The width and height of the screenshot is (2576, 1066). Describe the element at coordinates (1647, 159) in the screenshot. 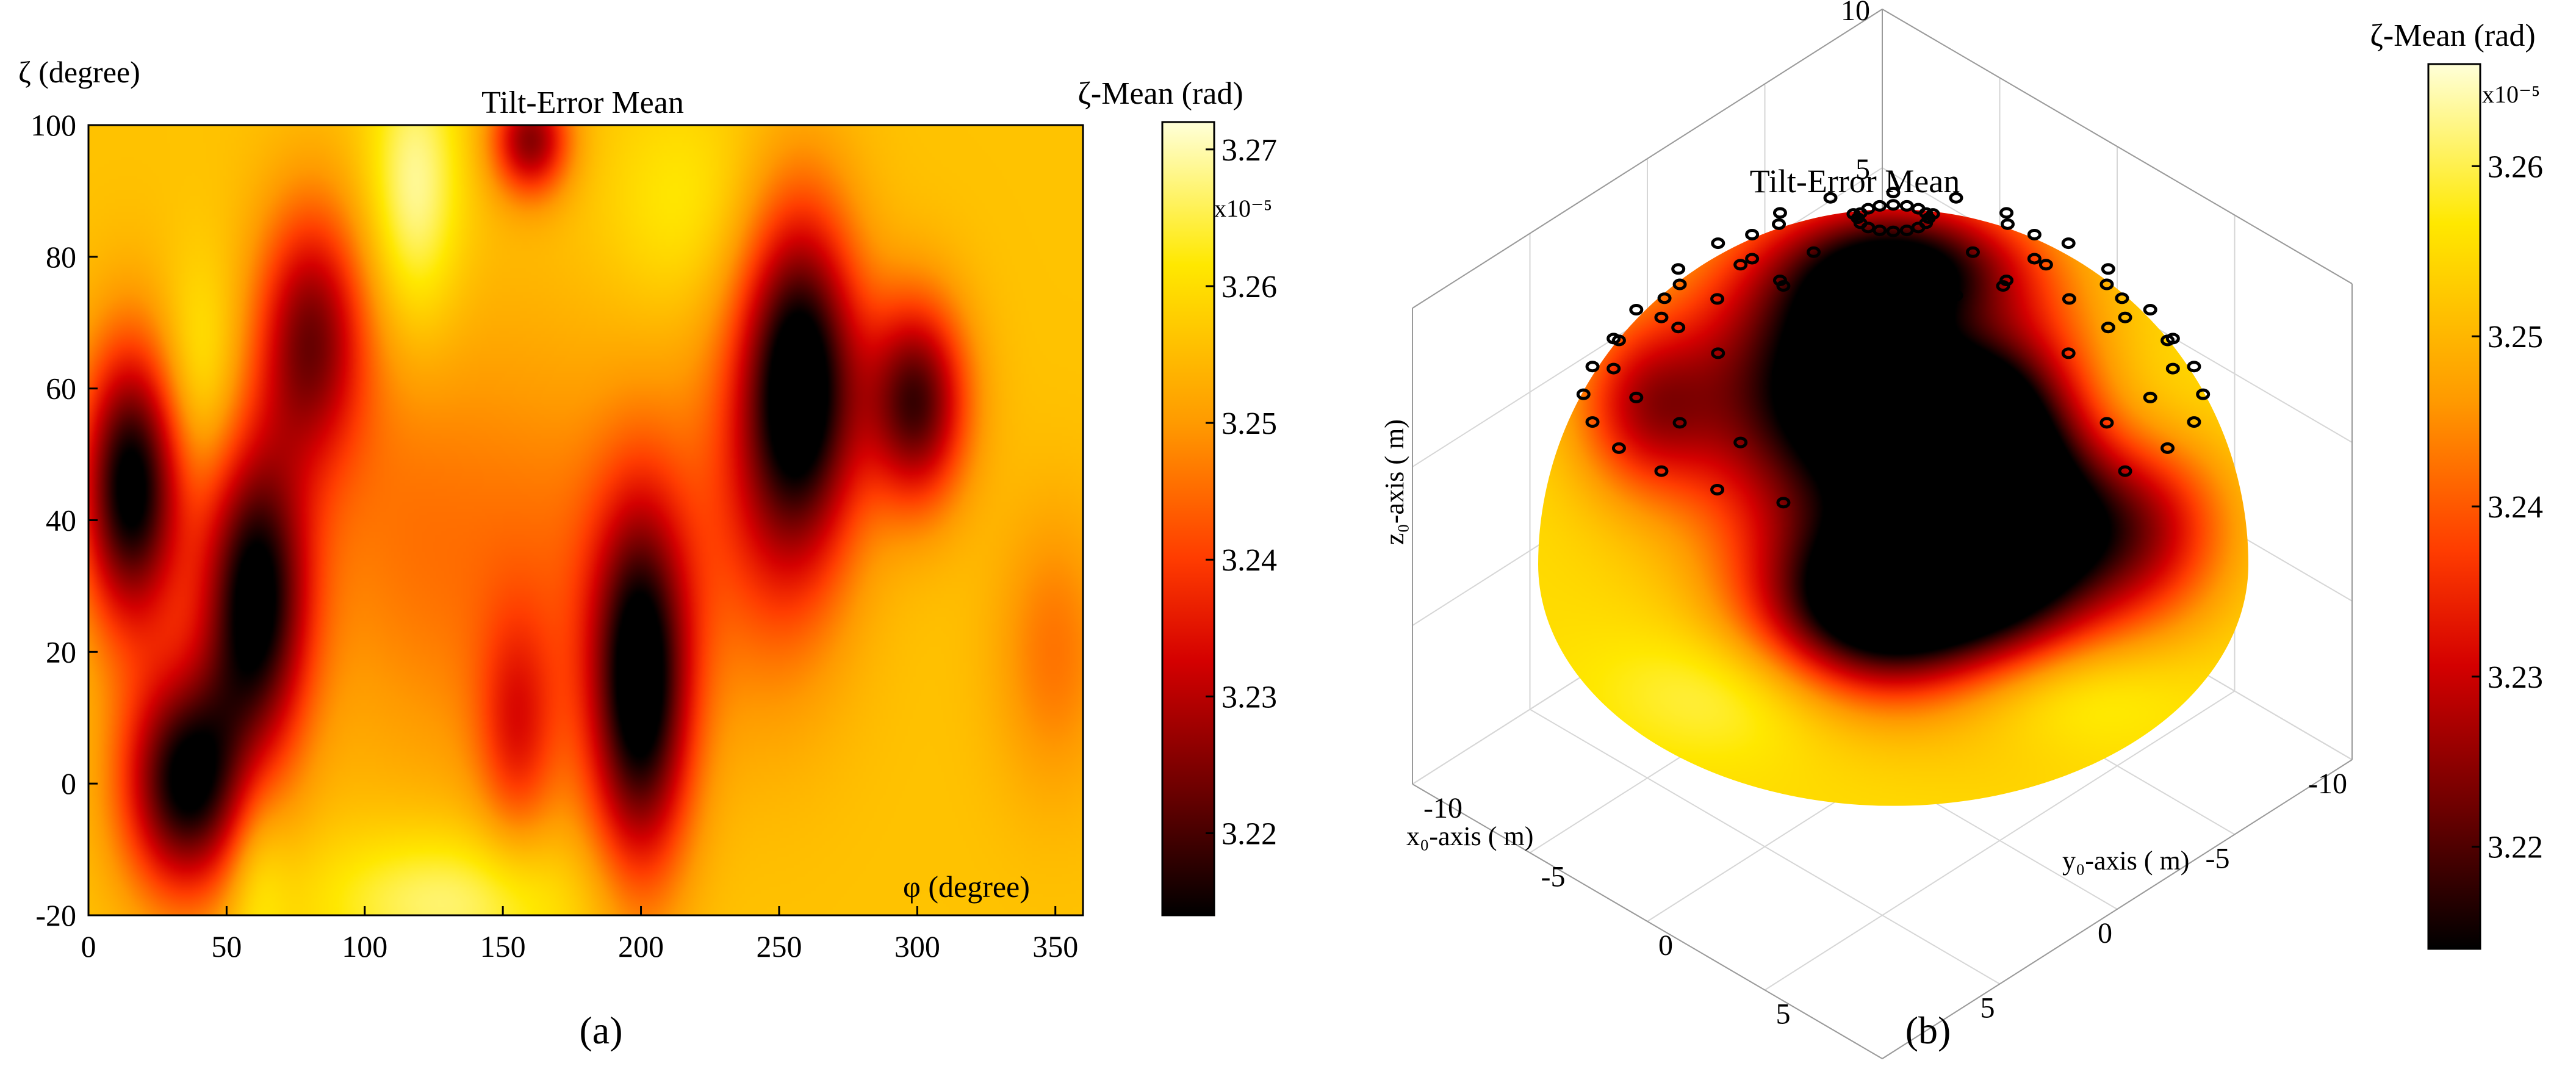

I see `box-edge` at that location.